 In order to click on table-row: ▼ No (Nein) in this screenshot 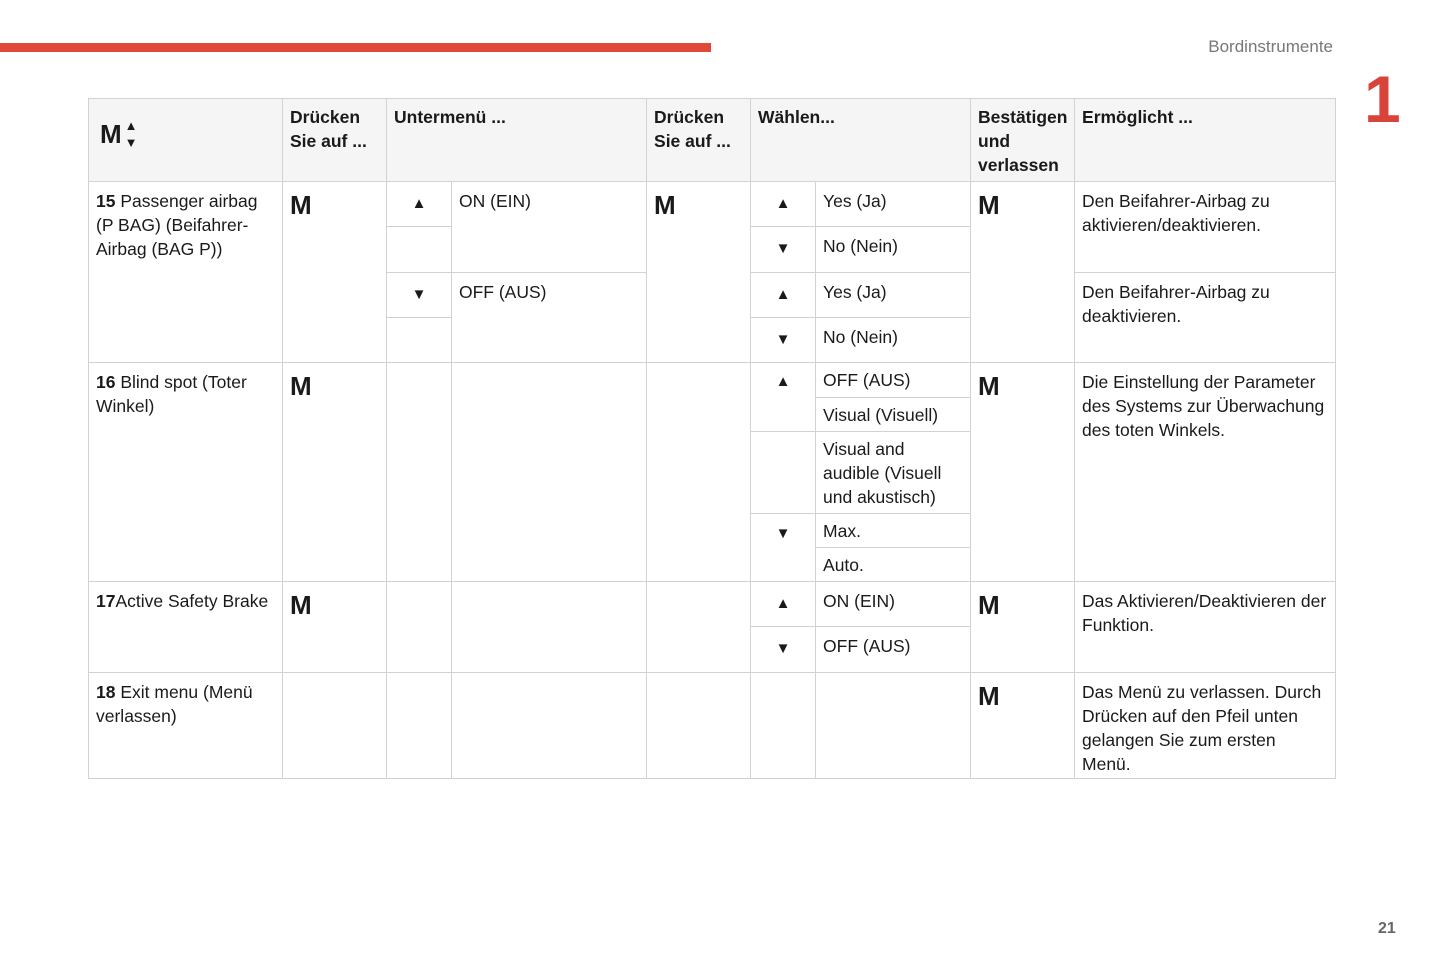, I will do `click(712, 340)`.